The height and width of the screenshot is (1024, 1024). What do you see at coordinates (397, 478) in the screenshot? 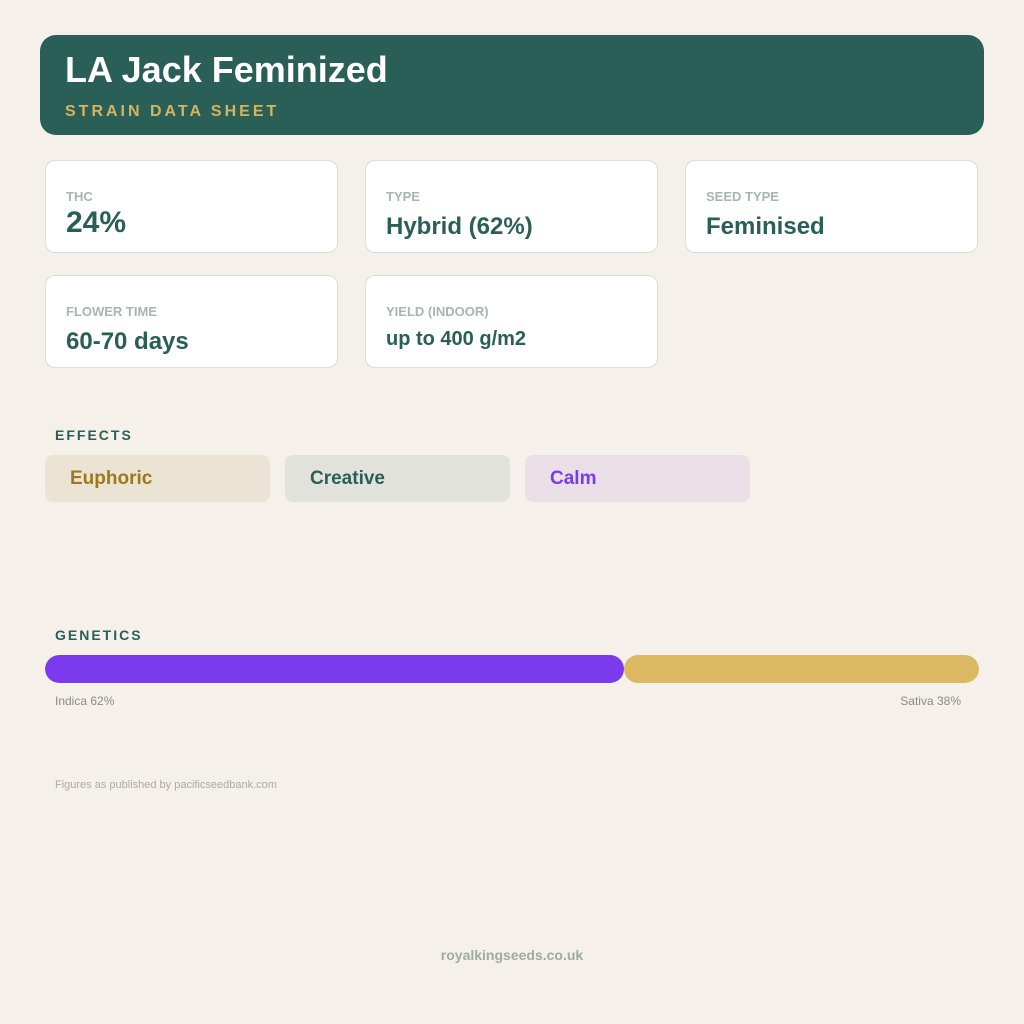
I see `effect-chip: Creative` at bounding box center [397, 478].